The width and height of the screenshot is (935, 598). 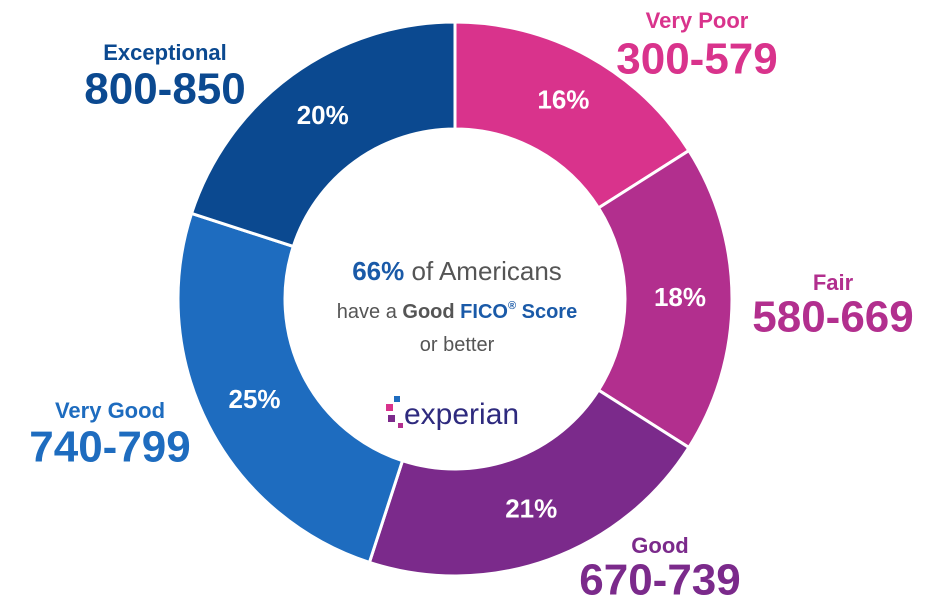 I want to click on value-label: 18%, so click(x=680, y=297).